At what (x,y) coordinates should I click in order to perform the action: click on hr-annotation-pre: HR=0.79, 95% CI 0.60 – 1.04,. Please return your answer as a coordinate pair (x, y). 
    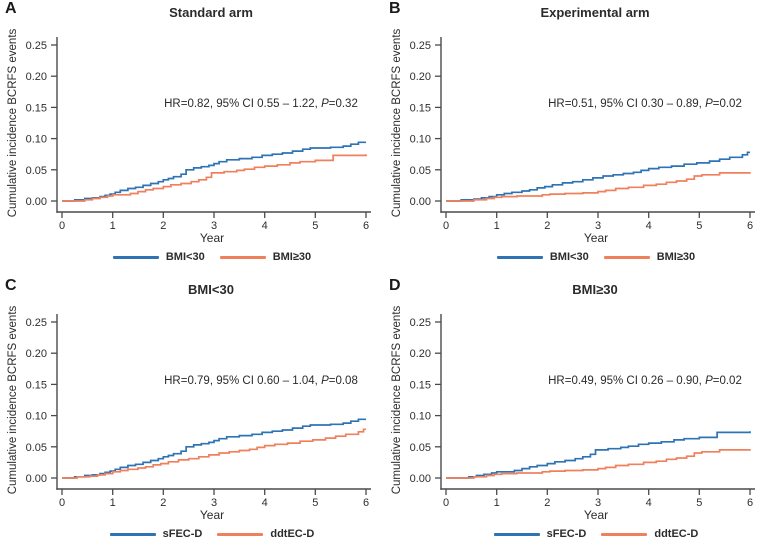
    Looking at the image, I should click on (243, 381).